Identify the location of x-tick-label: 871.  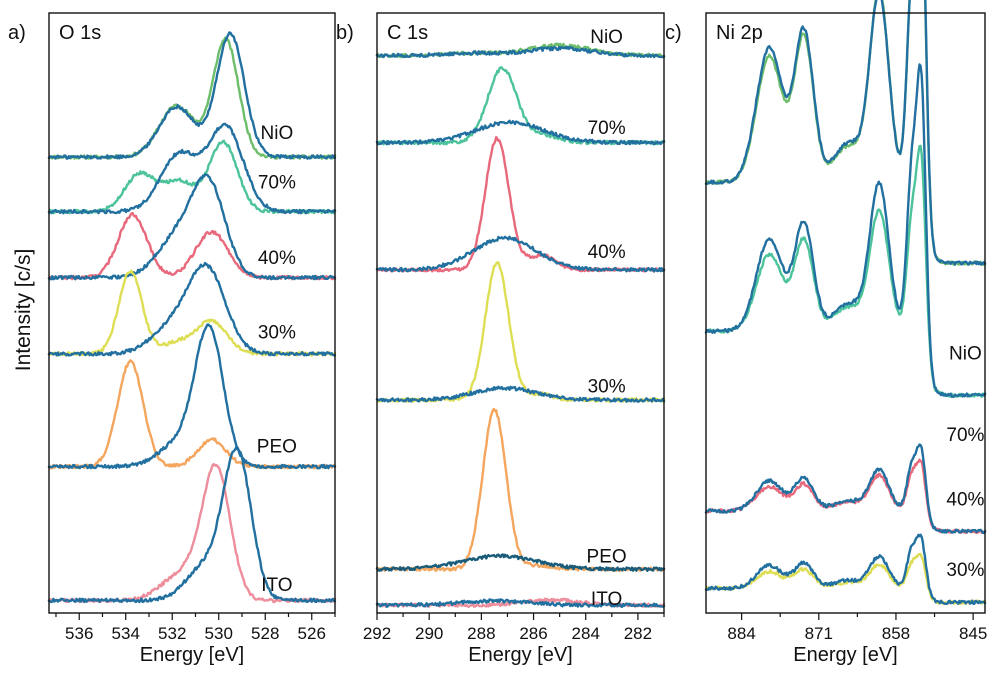
(819, 633).